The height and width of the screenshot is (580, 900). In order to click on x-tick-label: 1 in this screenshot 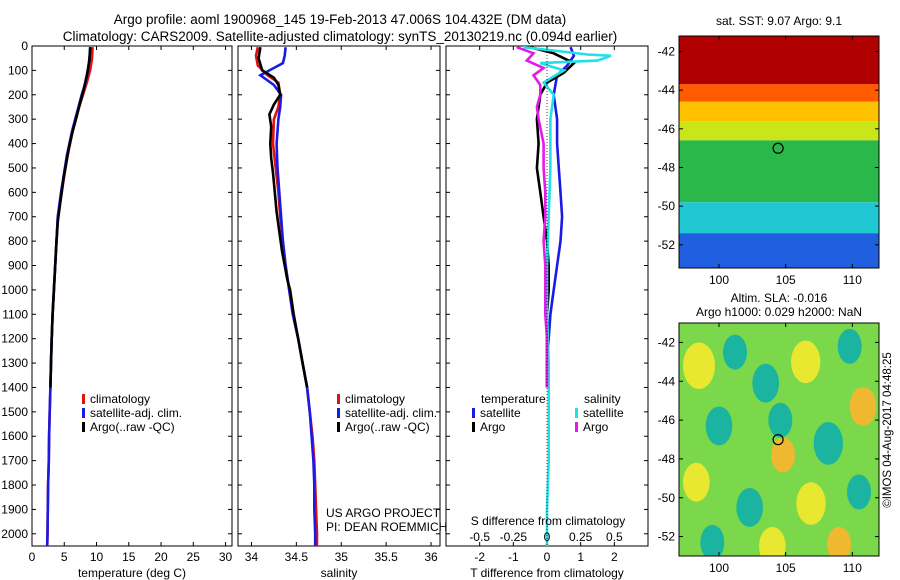, I will do `click(580, 557)`.